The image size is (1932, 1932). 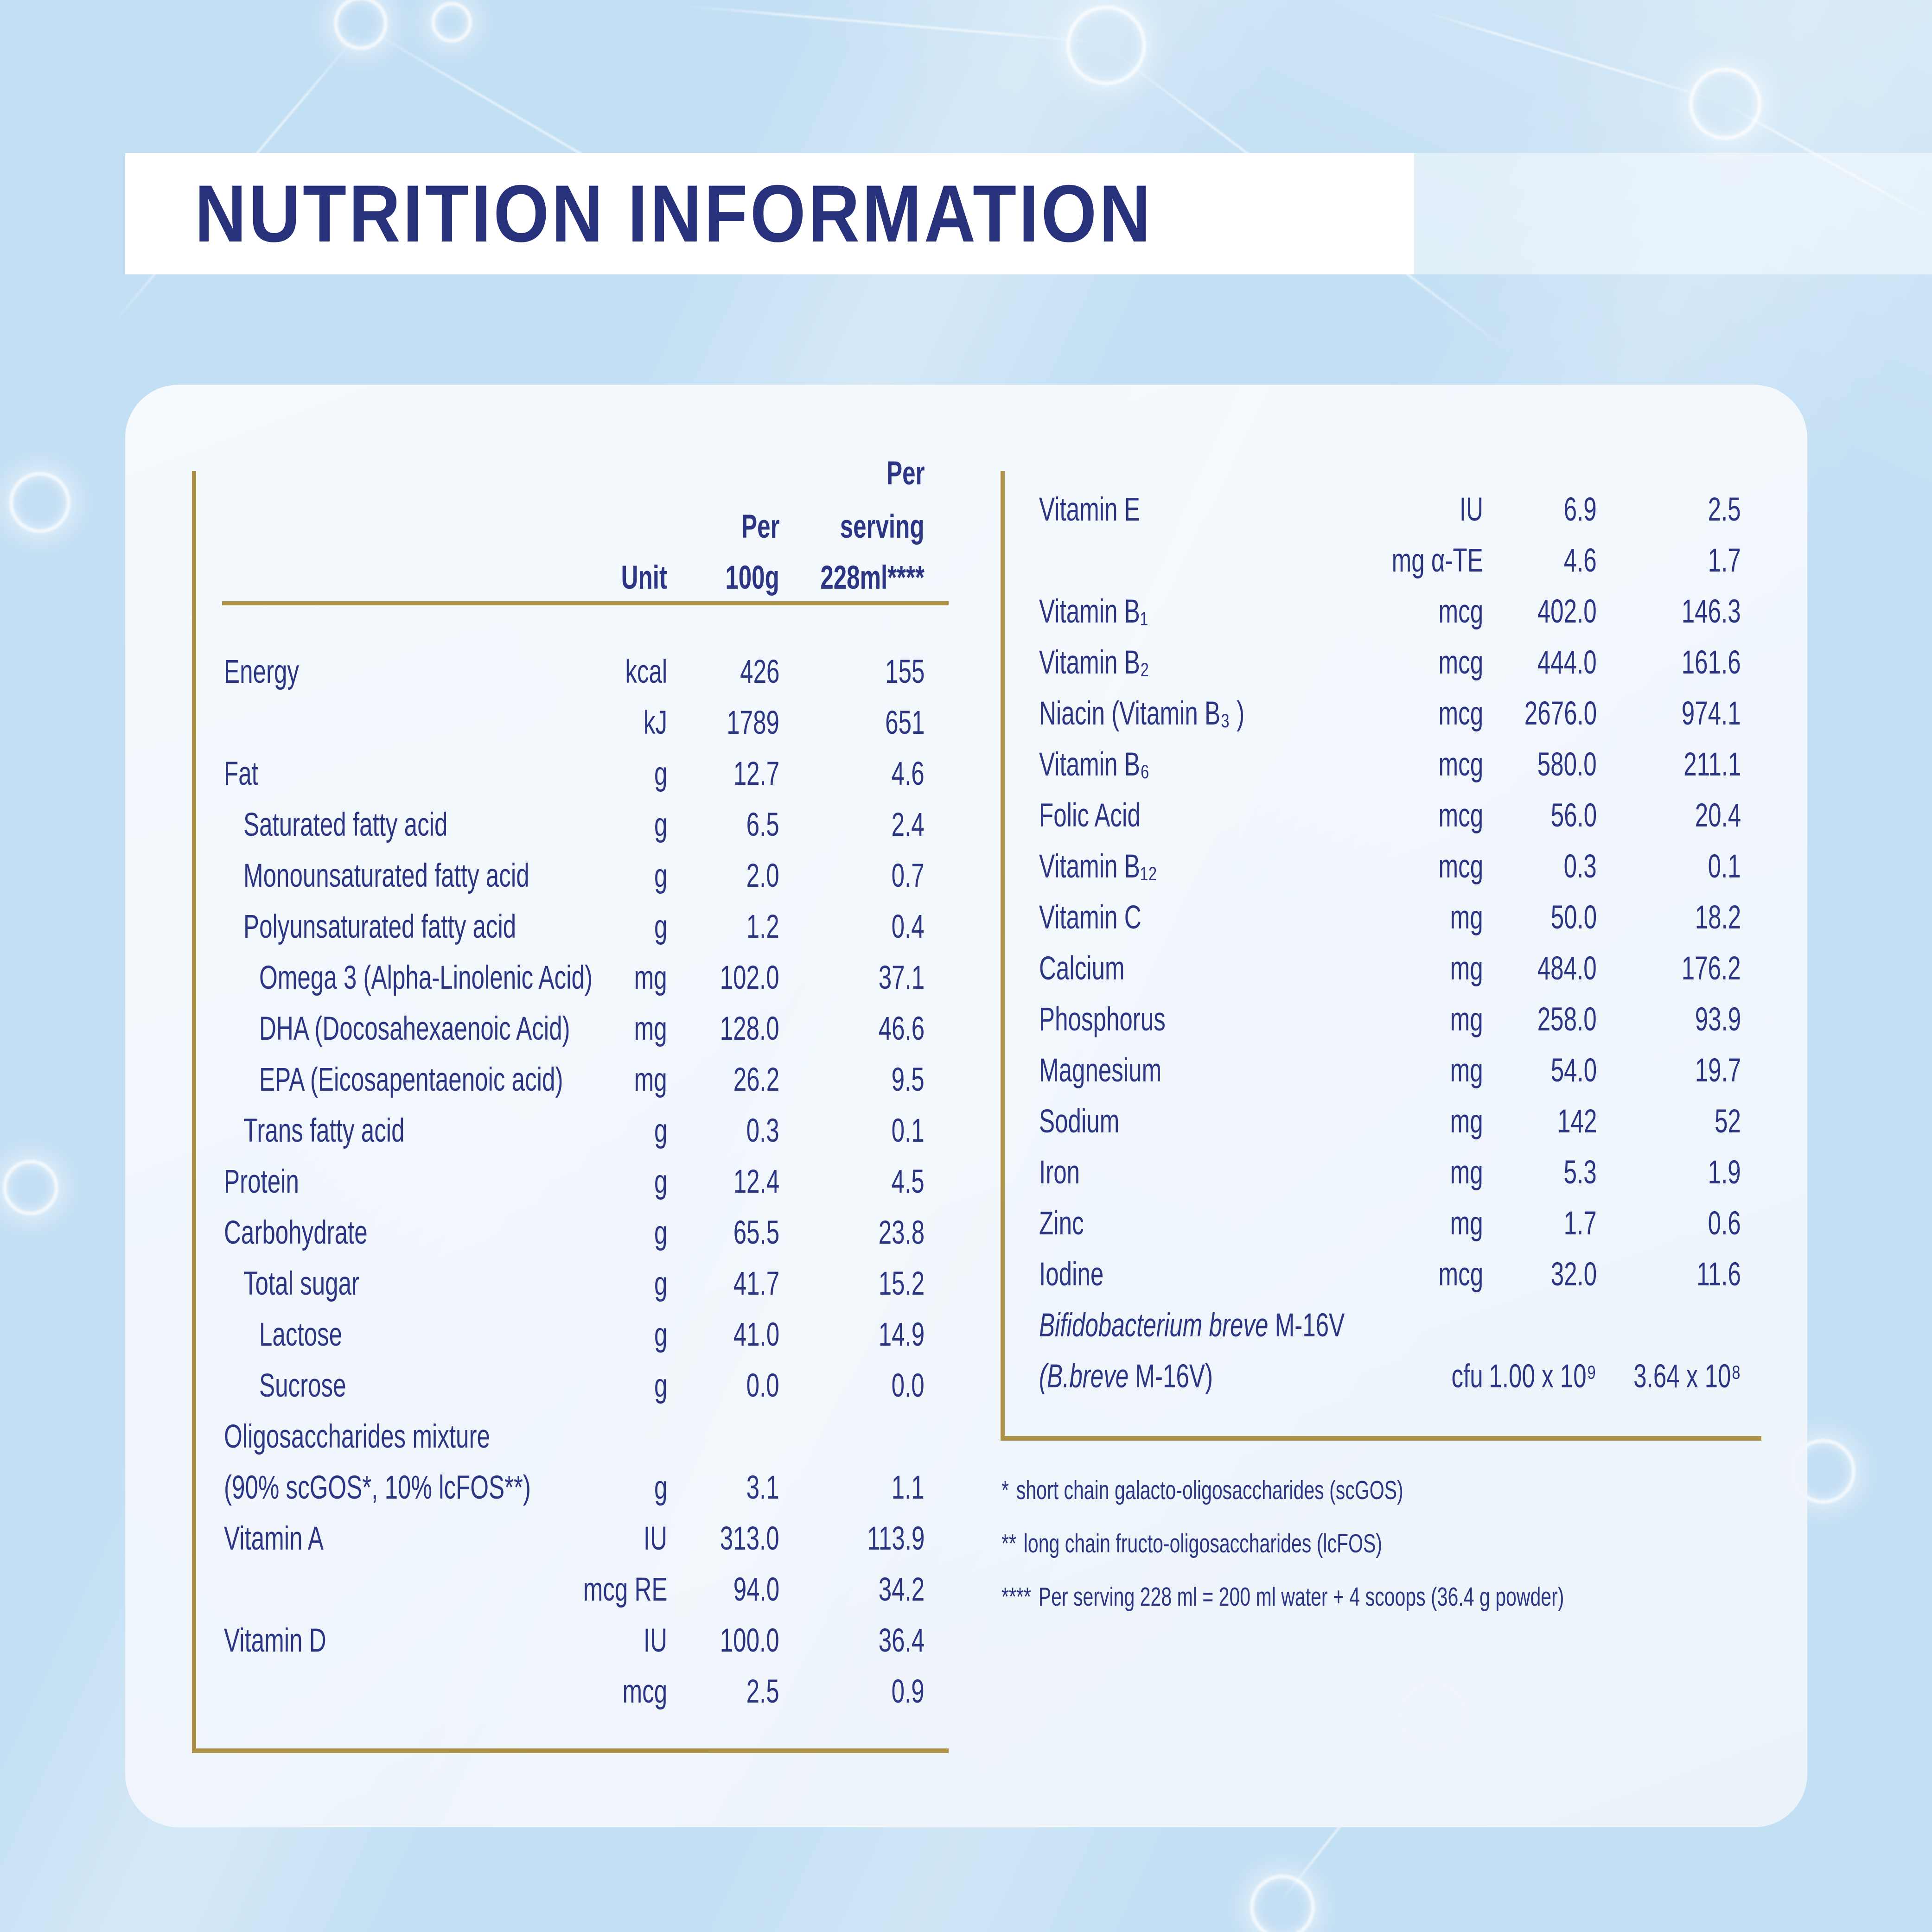 What do you see at coordinates (275, 1640) in the screenshot?
I see `row-label: Vitamin D` at bounding box center [275, 1640].